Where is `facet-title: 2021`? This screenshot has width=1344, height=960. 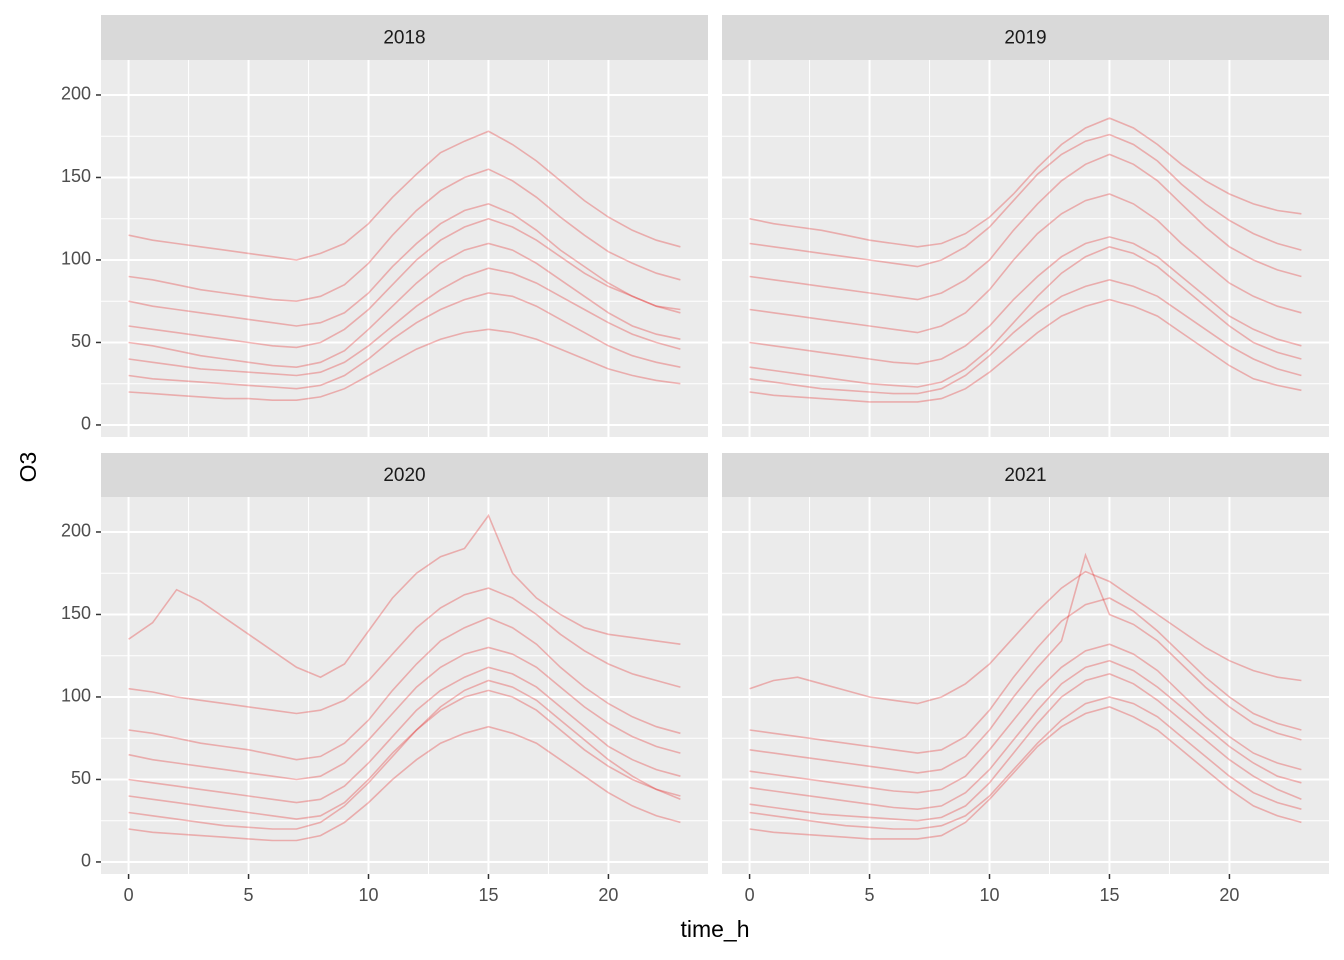
facet-title: 2021 is located at coordinates (1025, 475).